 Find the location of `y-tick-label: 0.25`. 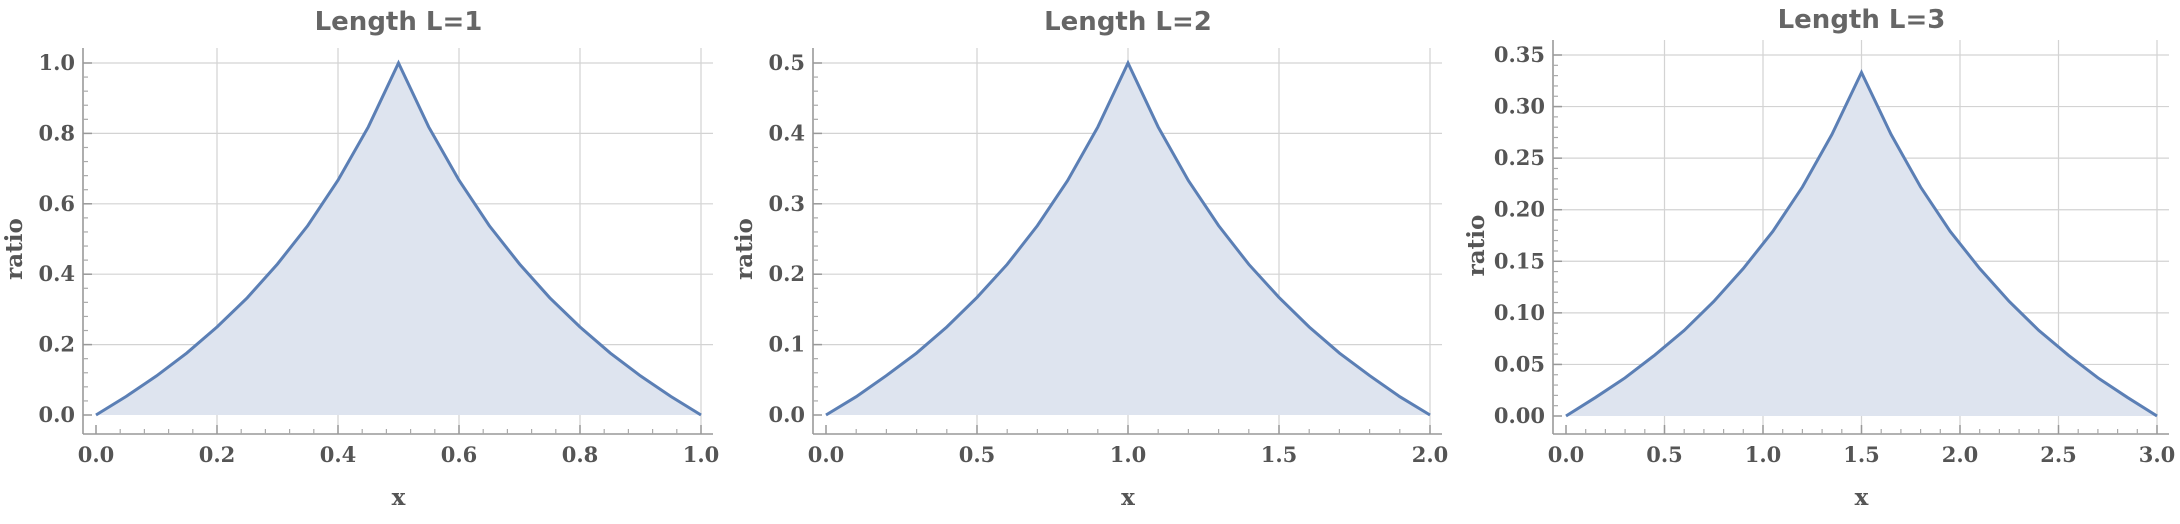

y-tick-label: 0.25 is located at coordinates (1519, 157).